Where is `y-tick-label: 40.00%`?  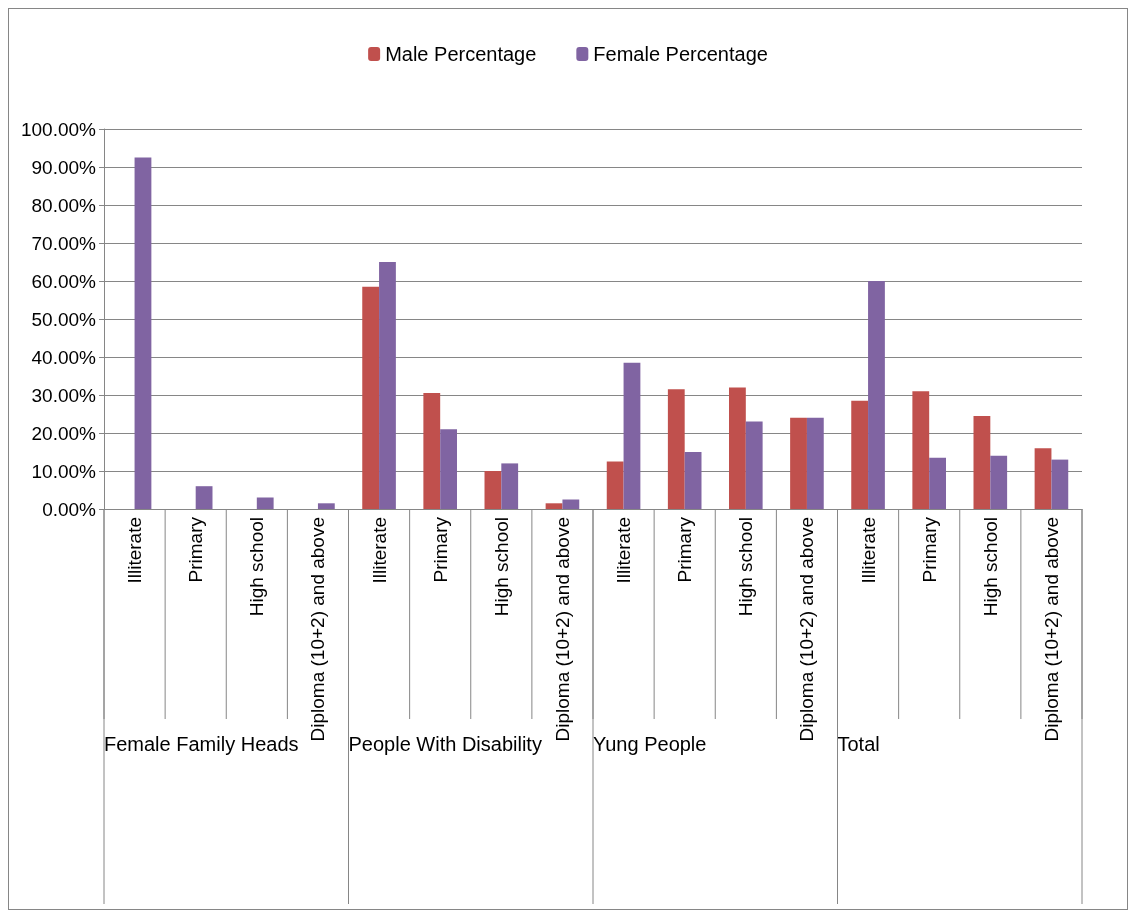 y-tick-label: 40.00% is located at coordinates (64, 357).